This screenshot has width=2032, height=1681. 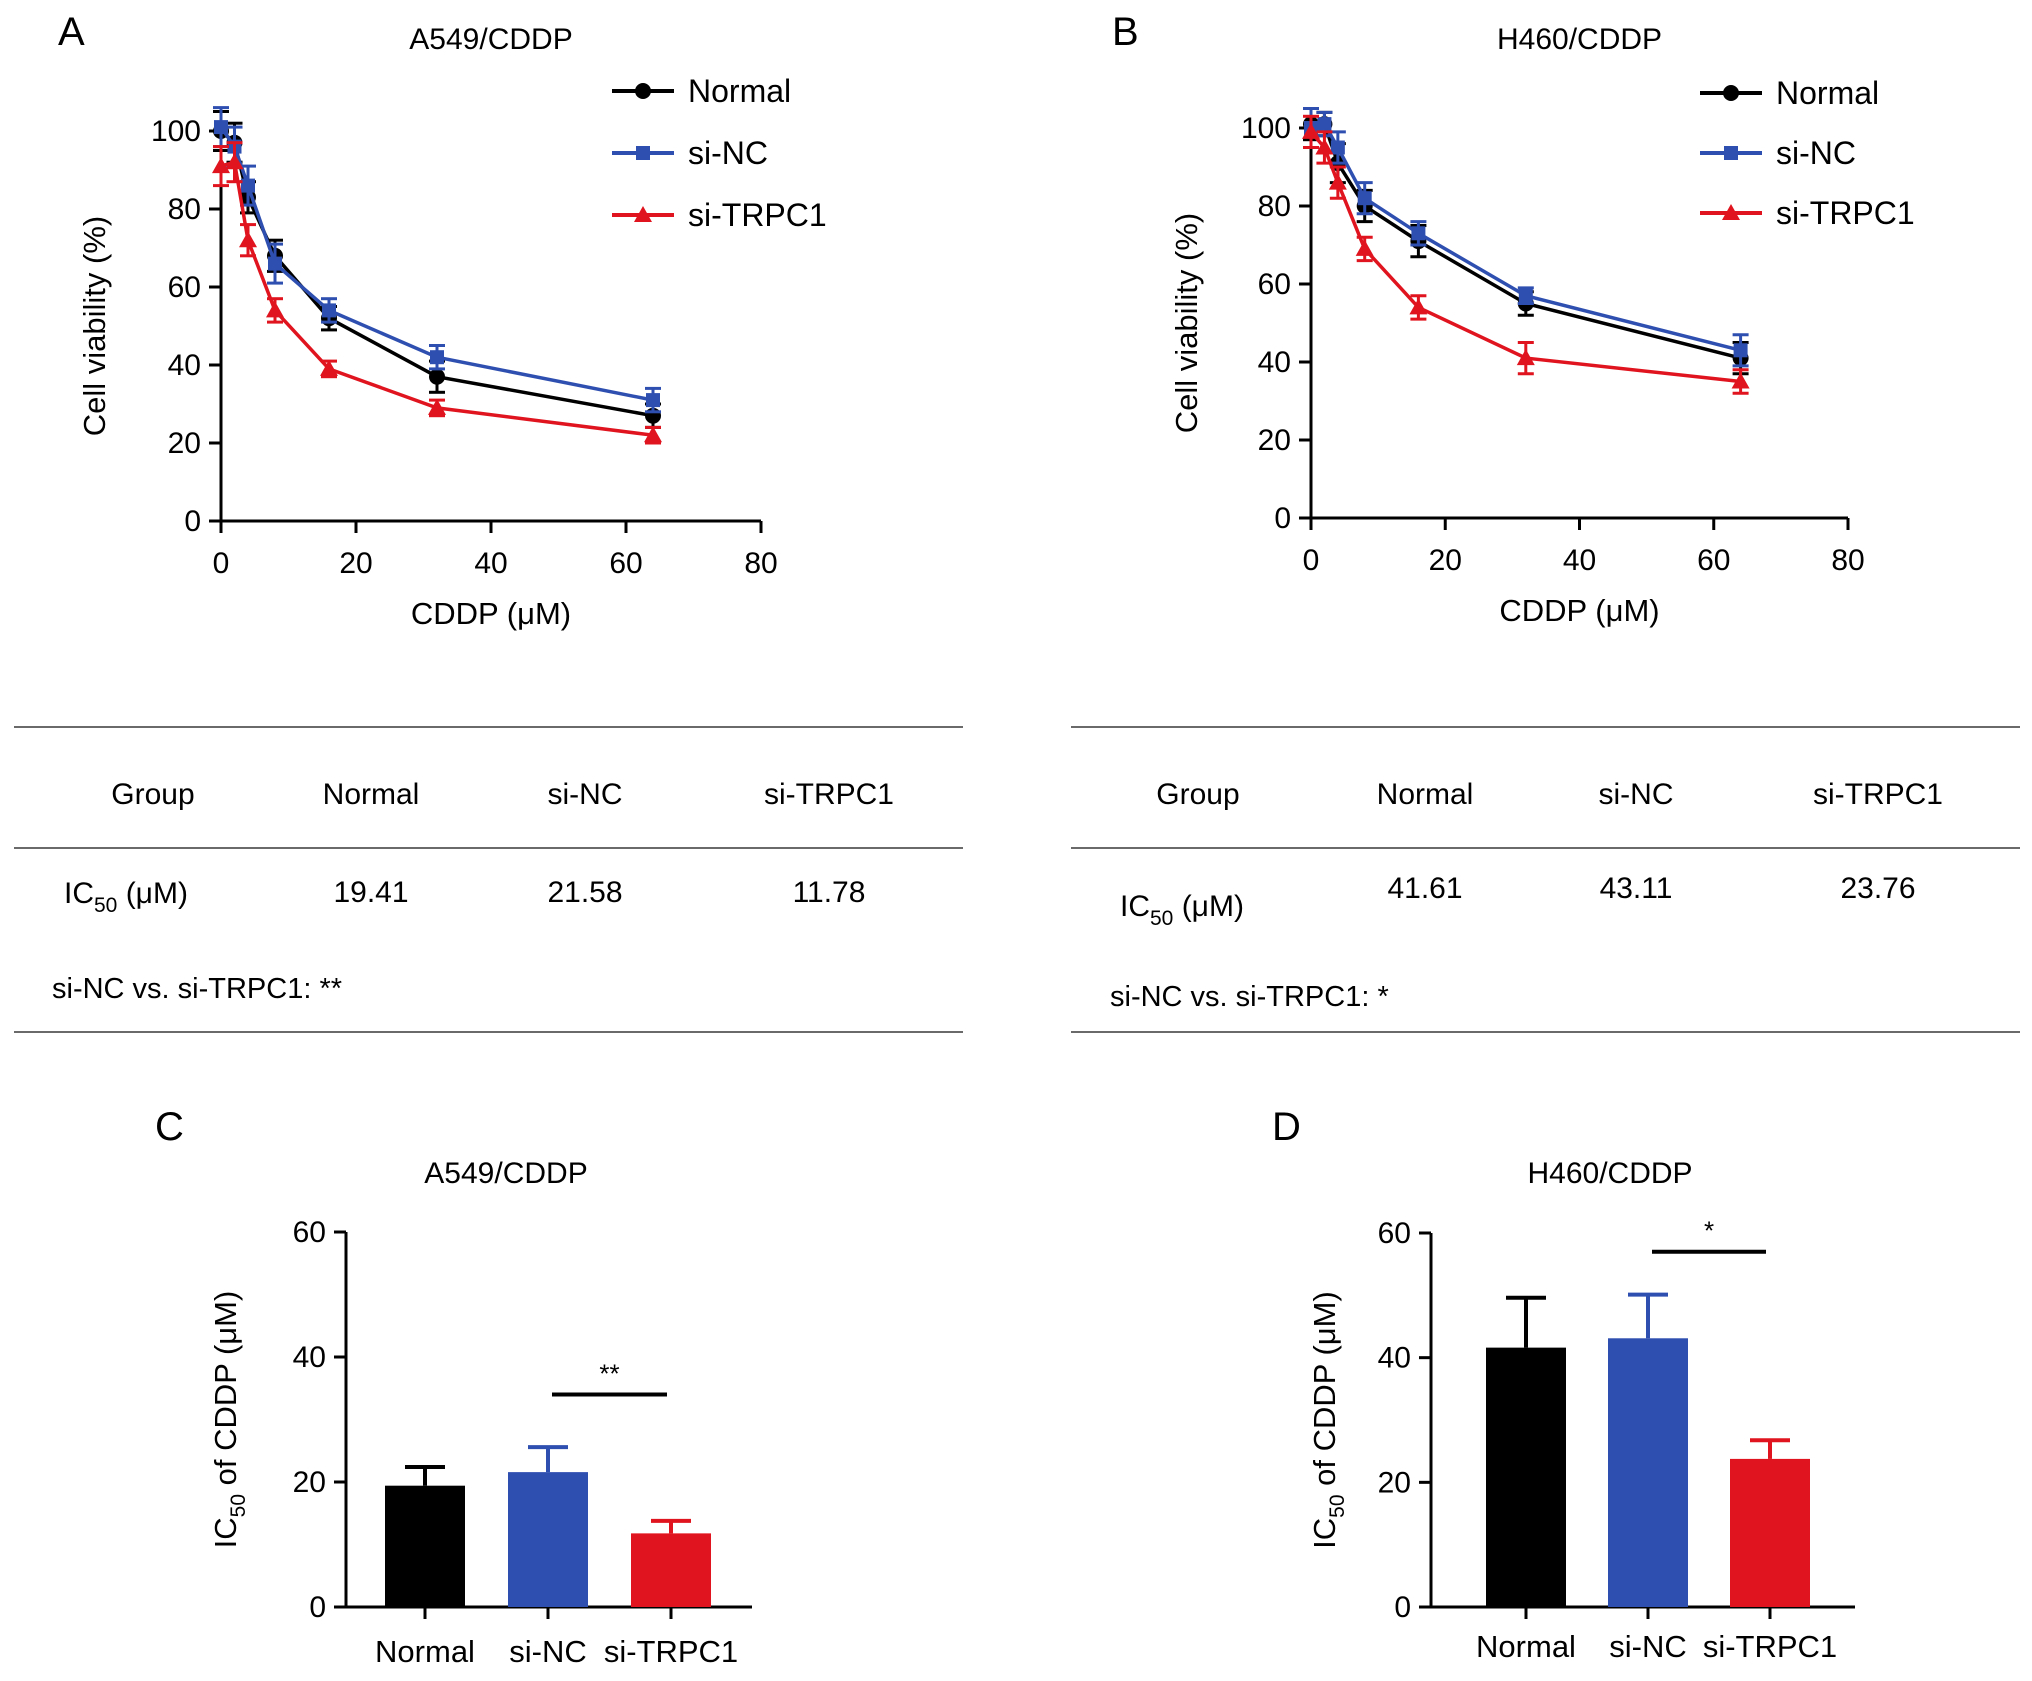 I want to click on legend-label: Normal, so click(x=739, y=91).